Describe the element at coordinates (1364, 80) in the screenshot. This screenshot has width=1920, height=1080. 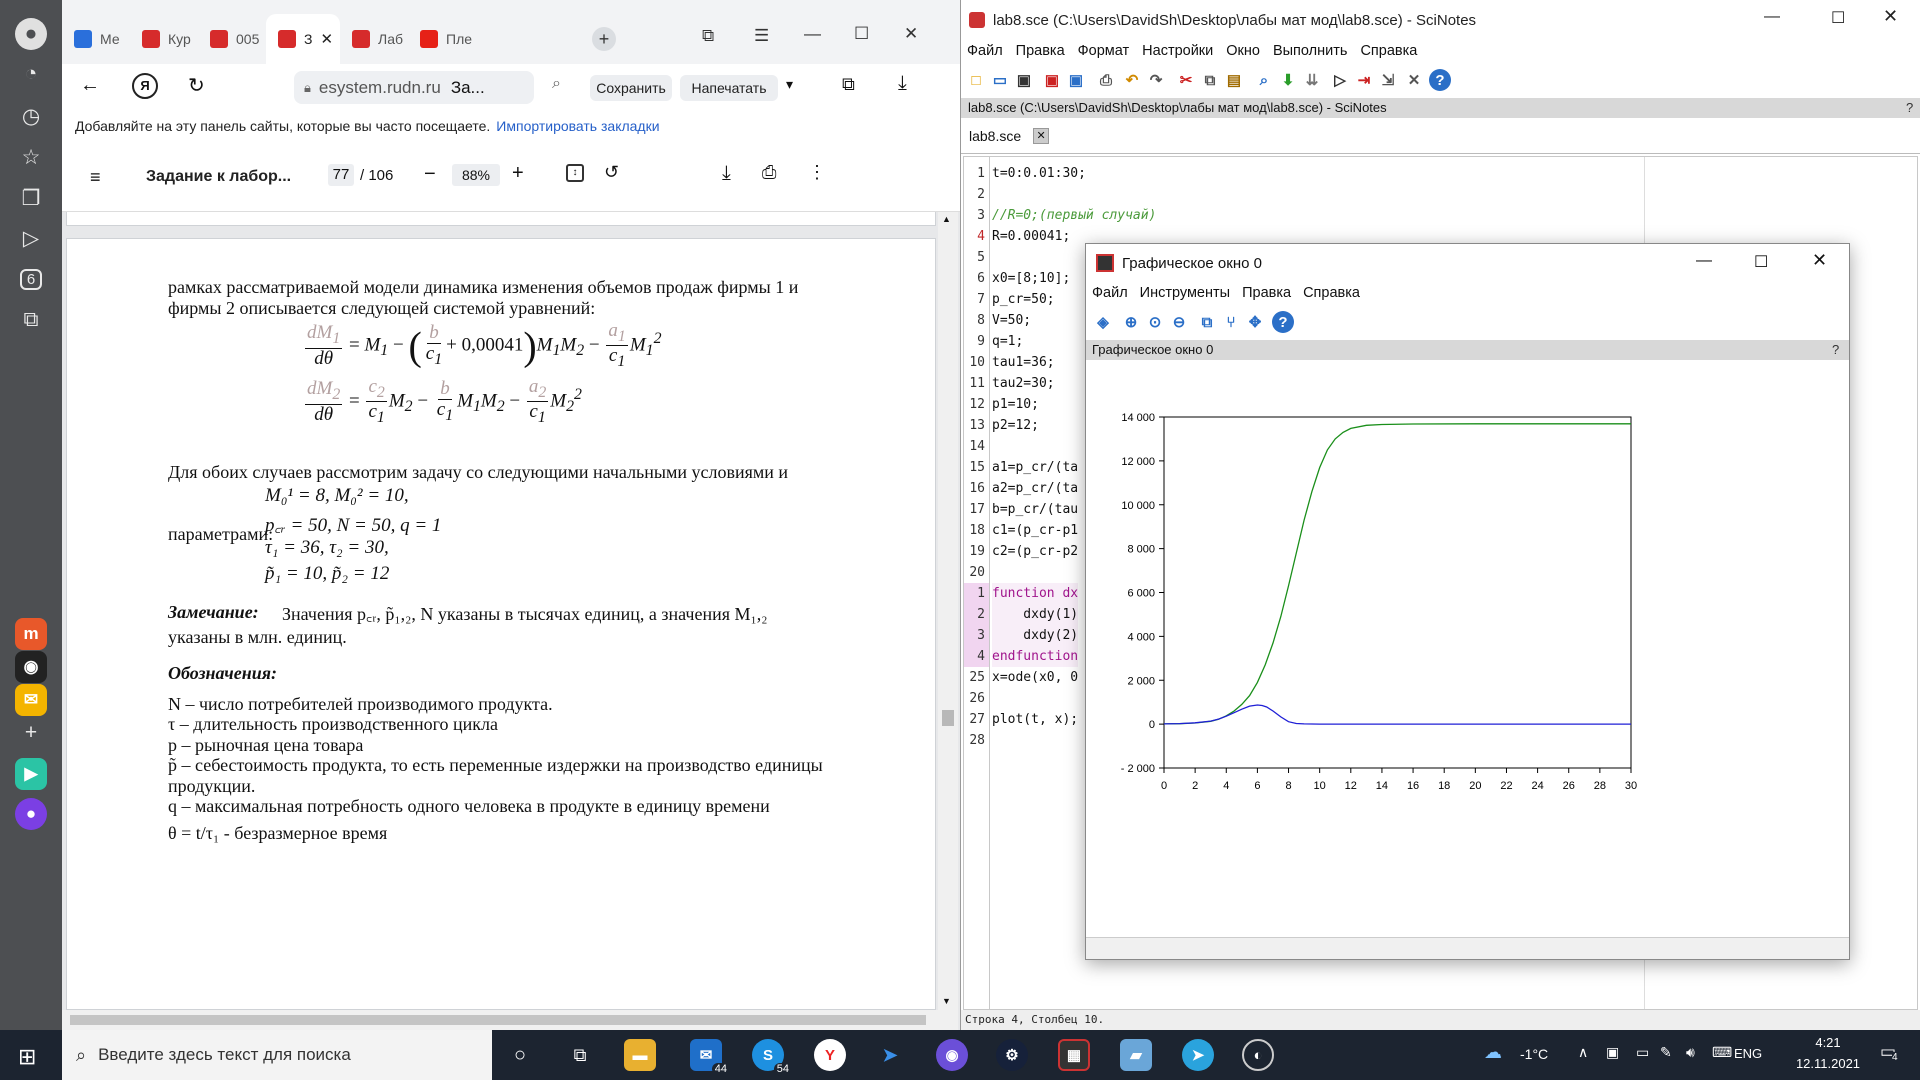
I see `run-with-echo-icon: ⇥` at that location.